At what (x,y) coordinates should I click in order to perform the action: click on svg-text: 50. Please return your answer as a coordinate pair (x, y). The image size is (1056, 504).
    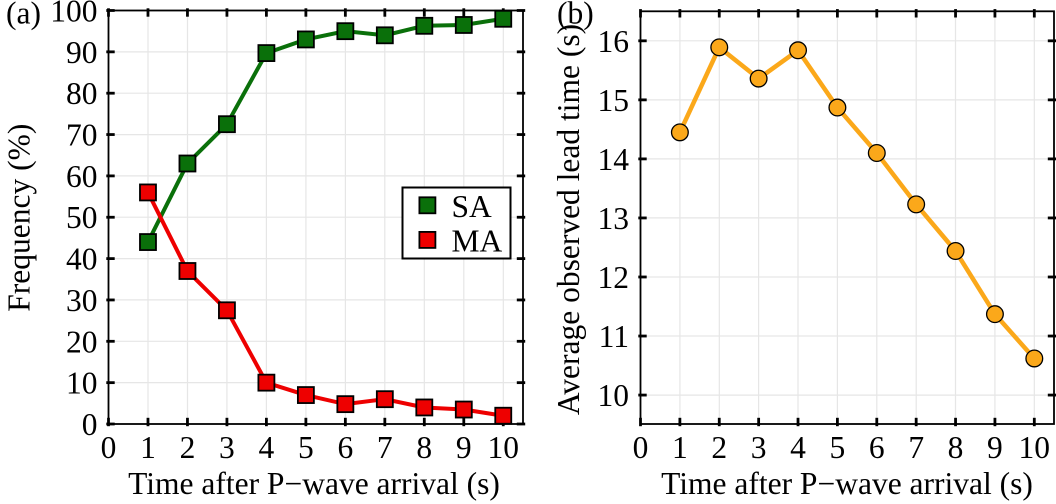
    Looking at the image, I should click on (82, 217).